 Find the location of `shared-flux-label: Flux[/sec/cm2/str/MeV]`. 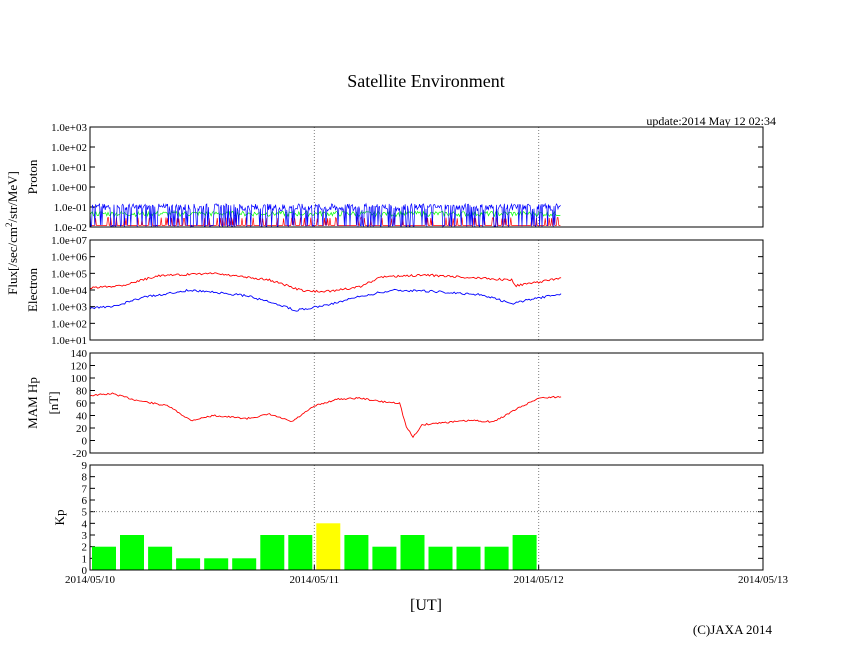

shared-flux-label: Flux[/sec/cm2/str/MeV] is located at coordinates (12, 233).